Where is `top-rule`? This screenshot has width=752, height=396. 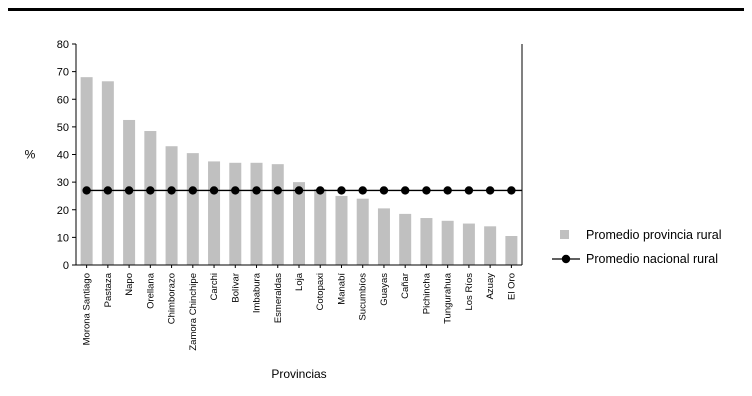 top-rule is located at coordinates (376, 9).